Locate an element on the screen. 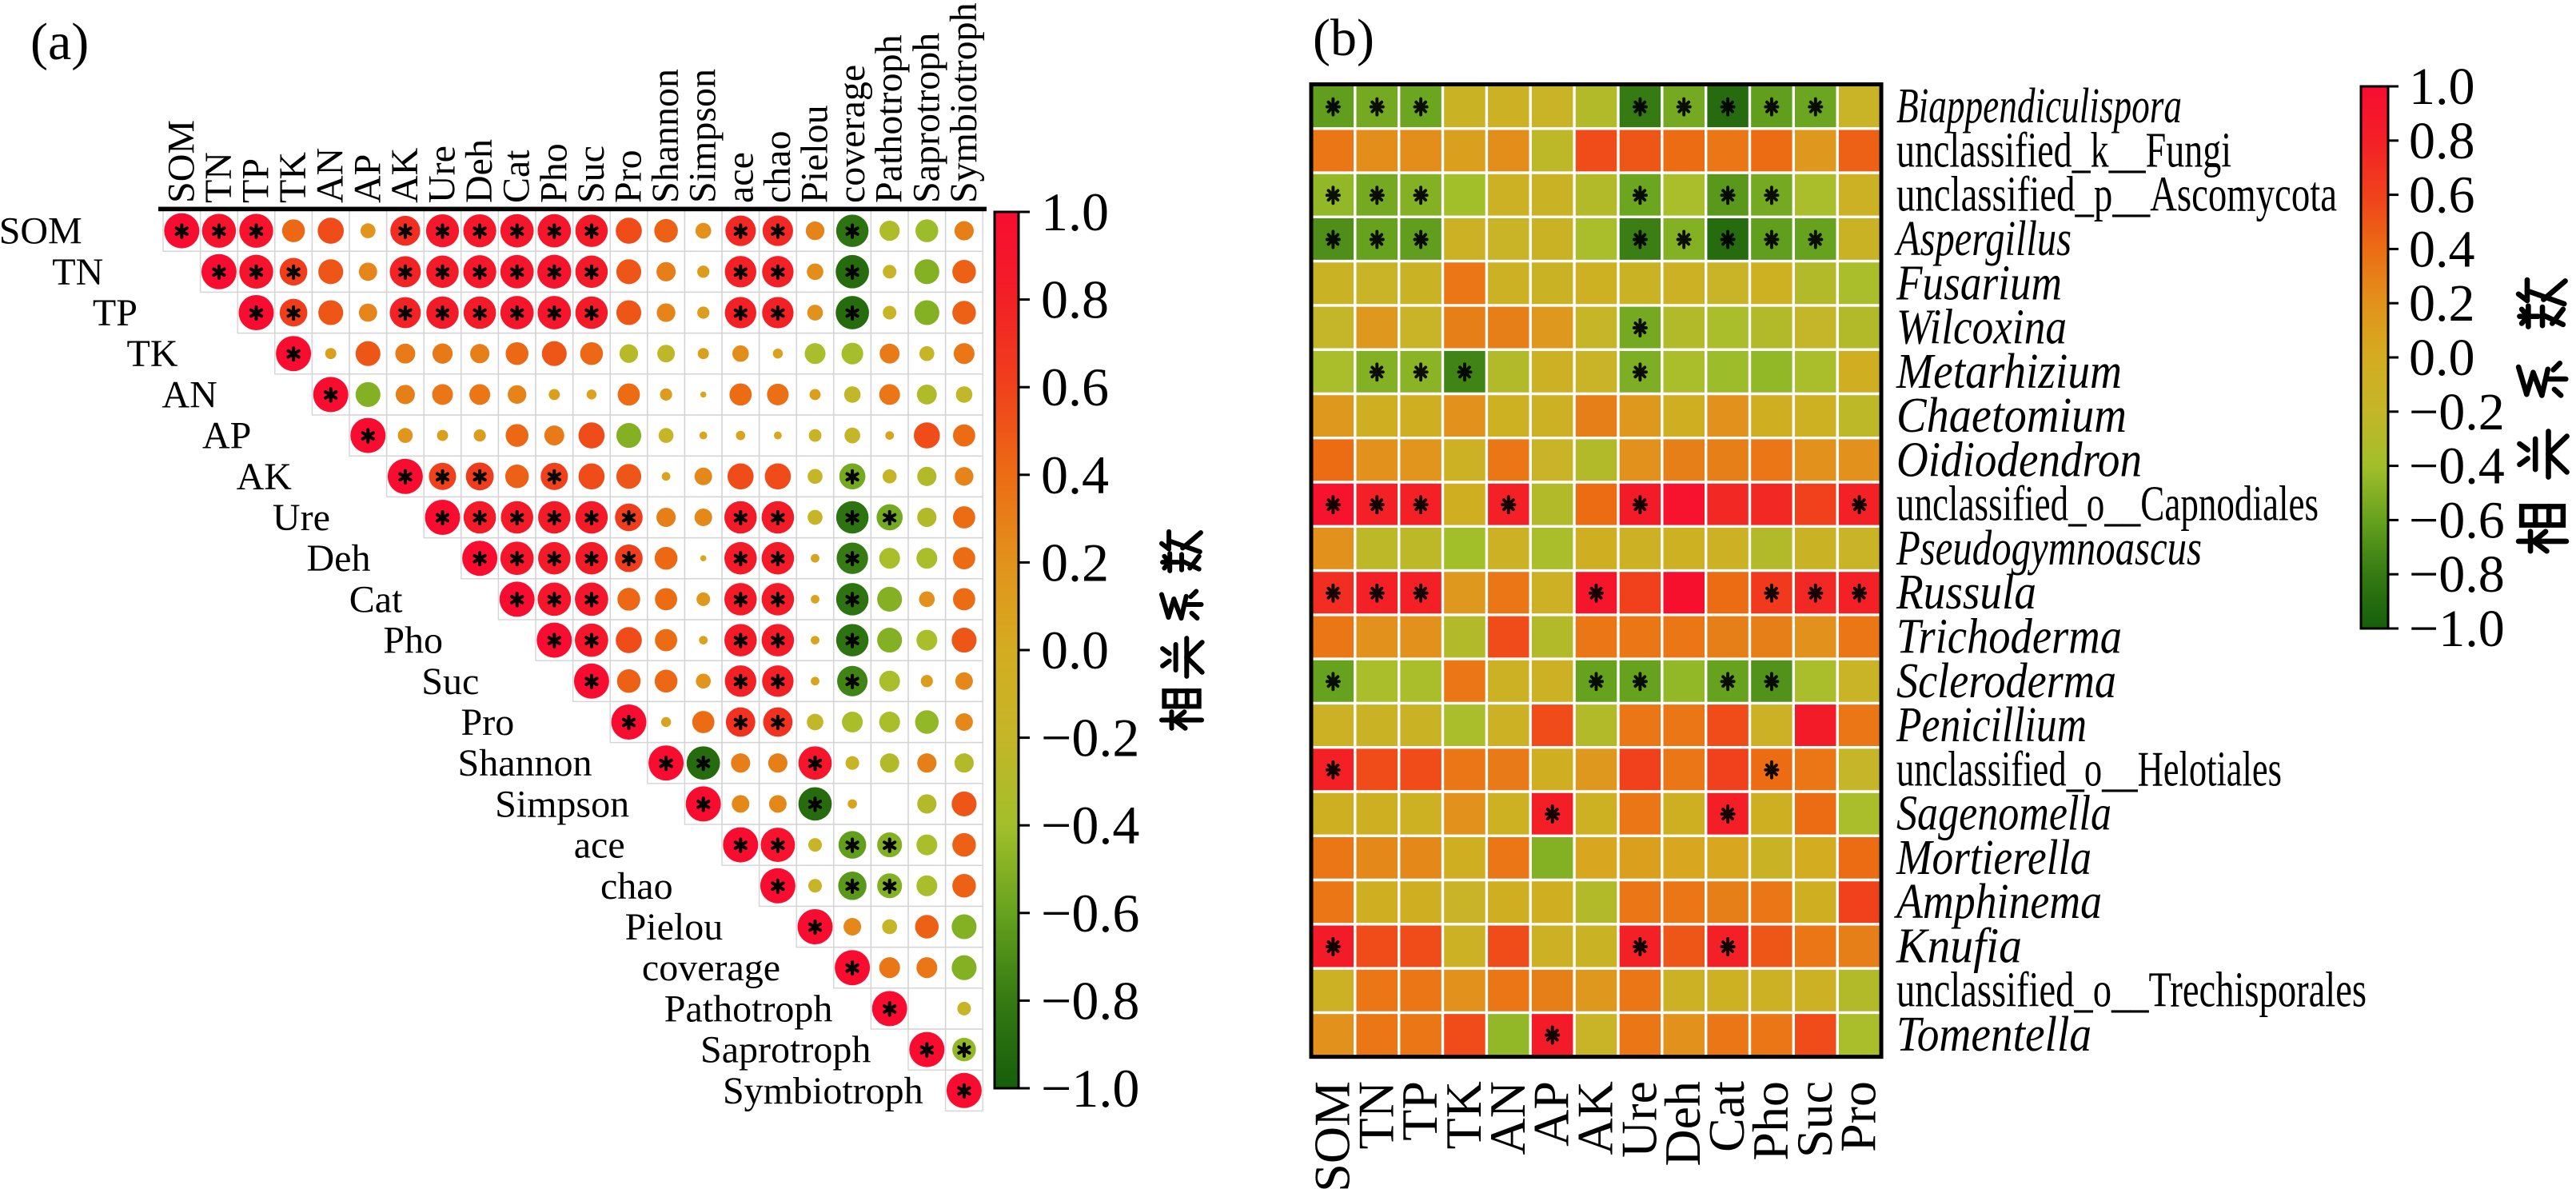  svg-text: Trichoderma is located at coordinates (2009, 637).